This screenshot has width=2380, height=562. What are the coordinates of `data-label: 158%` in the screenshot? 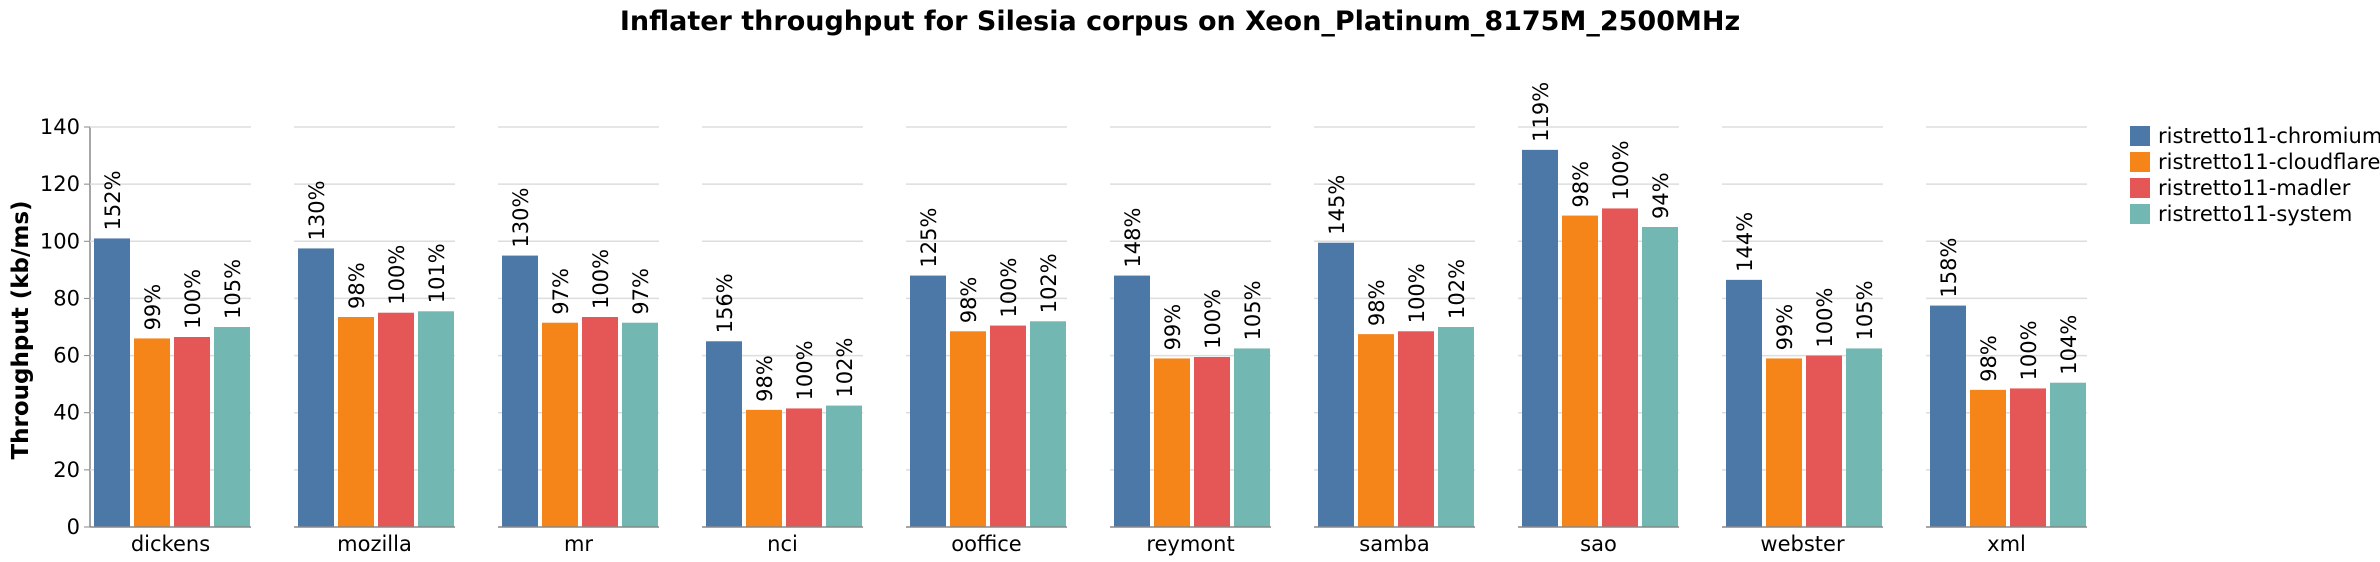 It's located at (1949, 268).